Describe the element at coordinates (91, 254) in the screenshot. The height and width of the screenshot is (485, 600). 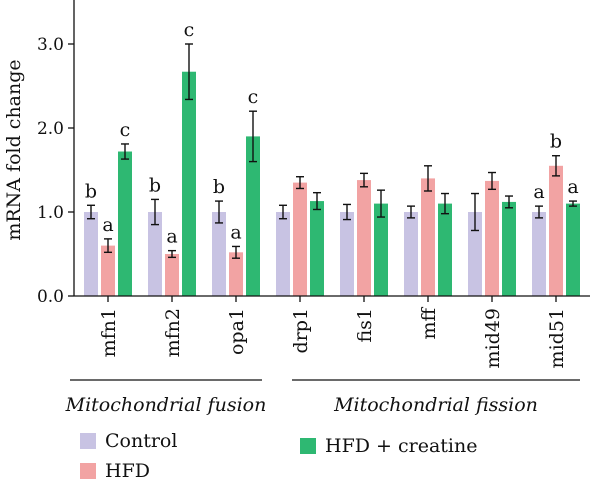
I see `bar-control-mfn1` at that location.